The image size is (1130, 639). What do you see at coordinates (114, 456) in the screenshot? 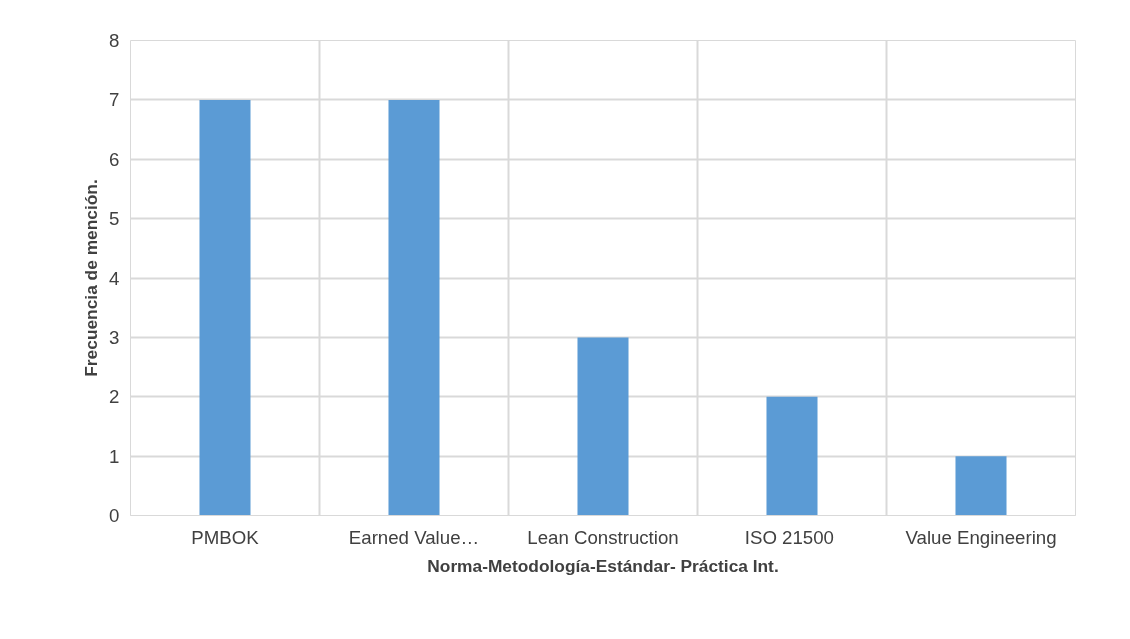
I see `y-tick-label: 1` at bounding box center [114, 456].